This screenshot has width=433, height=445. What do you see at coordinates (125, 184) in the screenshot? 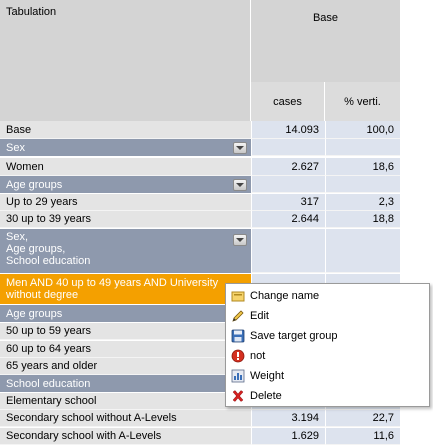
I see `section-age-groups: Age groups` at bounding box center [125, 184].